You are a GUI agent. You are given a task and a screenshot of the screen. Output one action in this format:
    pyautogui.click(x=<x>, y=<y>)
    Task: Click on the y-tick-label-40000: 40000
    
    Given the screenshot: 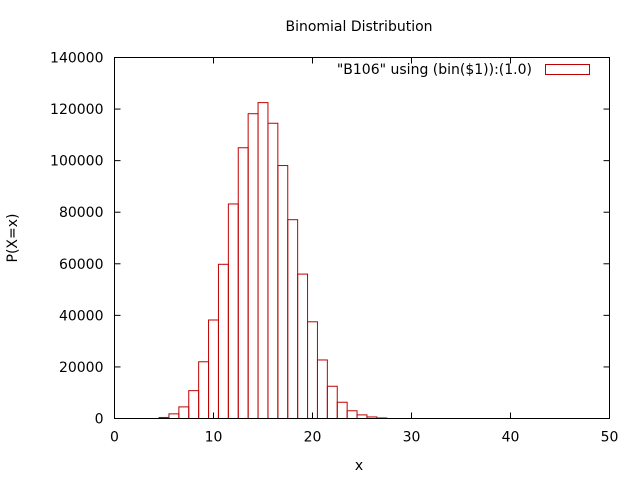 What is the action you would take?
    pyautogui.click(x=81, y=316)
    